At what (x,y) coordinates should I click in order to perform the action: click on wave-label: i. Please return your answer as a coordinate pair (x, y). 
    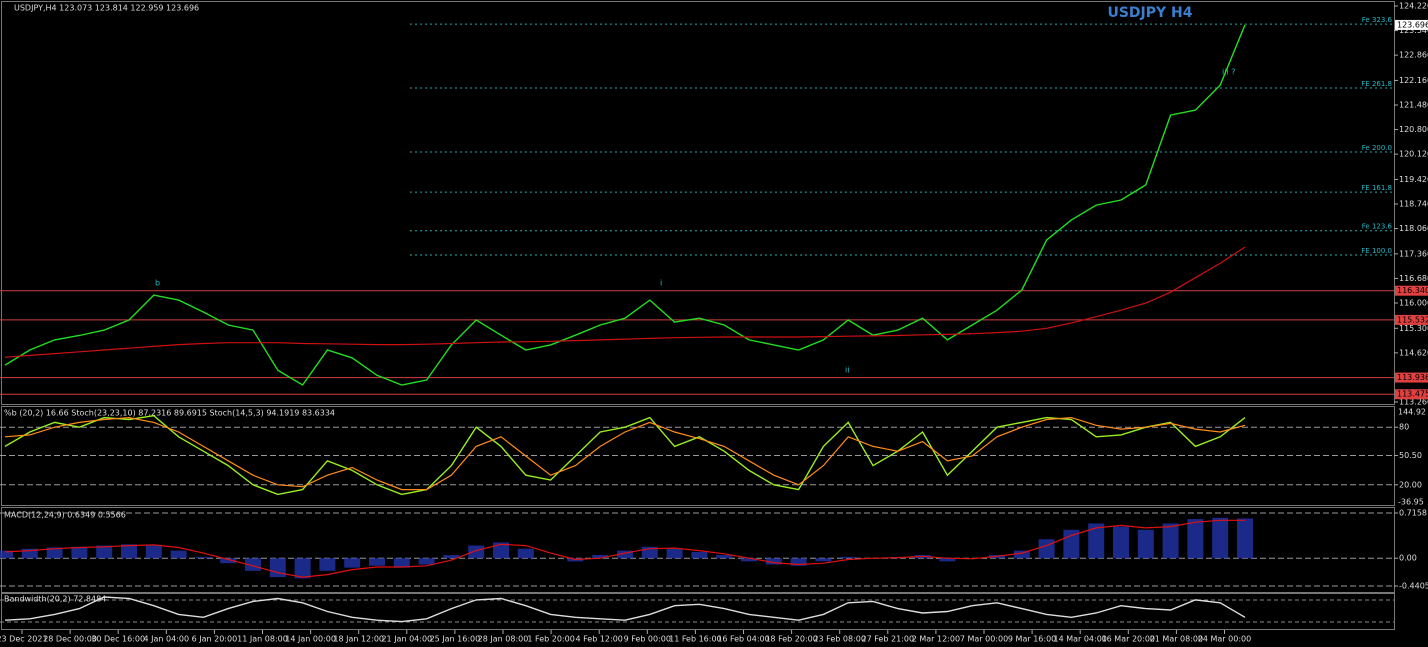
    Looking at the image, I should click on (661, 283).